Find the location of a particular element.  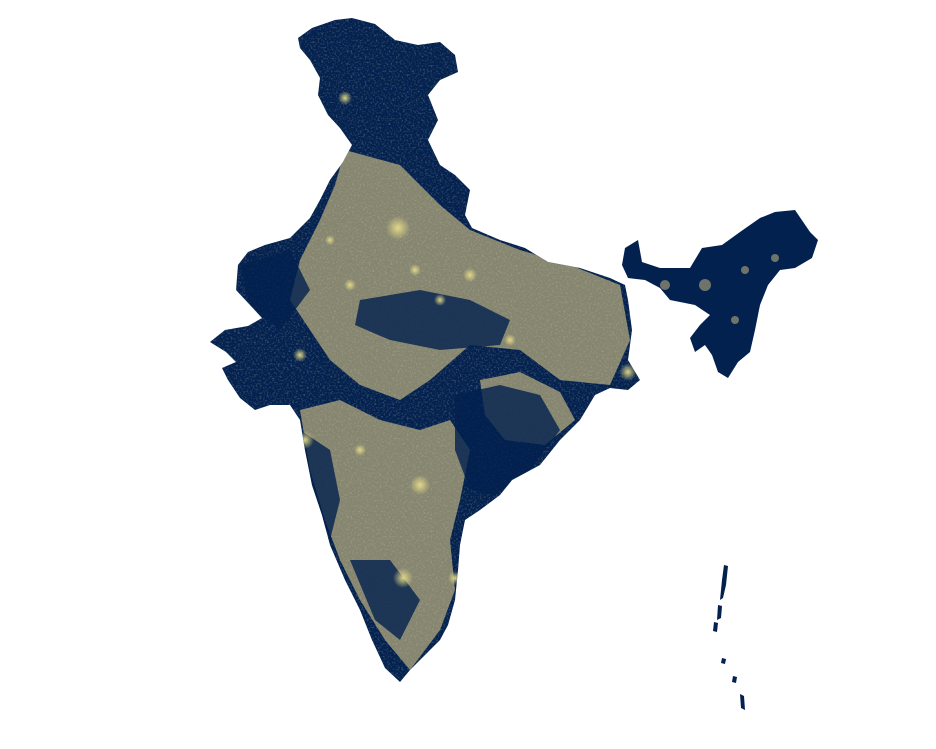

northeast-india-shape is located at coordinates (720, 294).